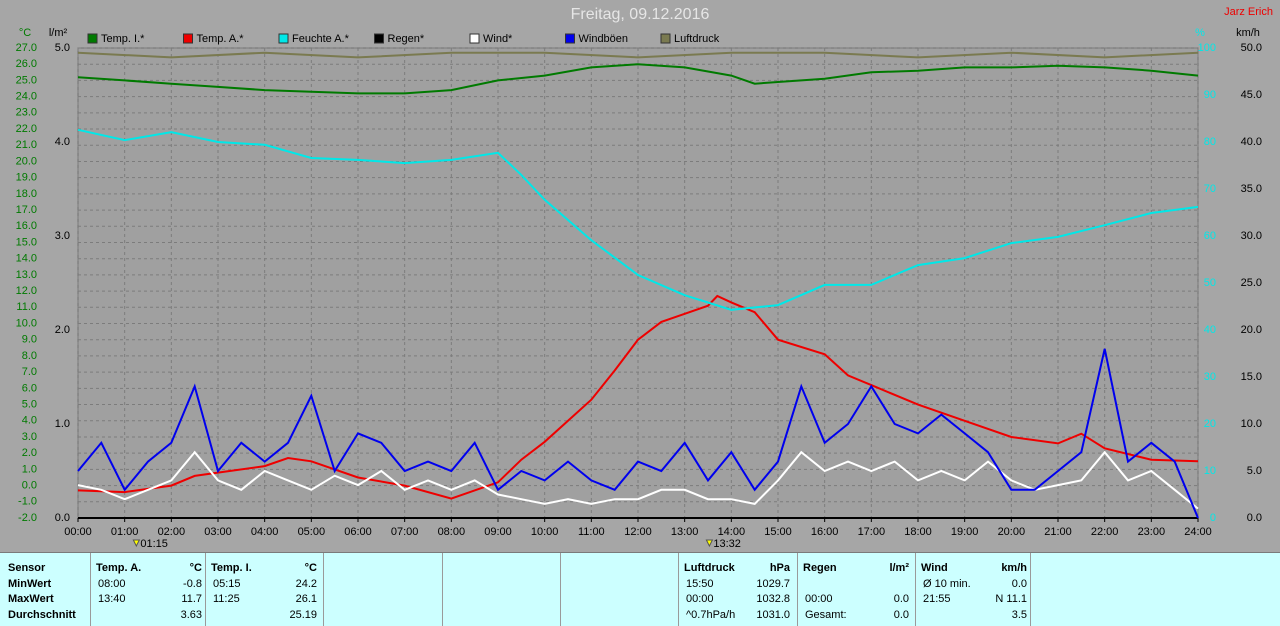 The height and width of the screenshot is (626, 1280). I want to click on x-tick-label: 11:00, so click(591, 532).